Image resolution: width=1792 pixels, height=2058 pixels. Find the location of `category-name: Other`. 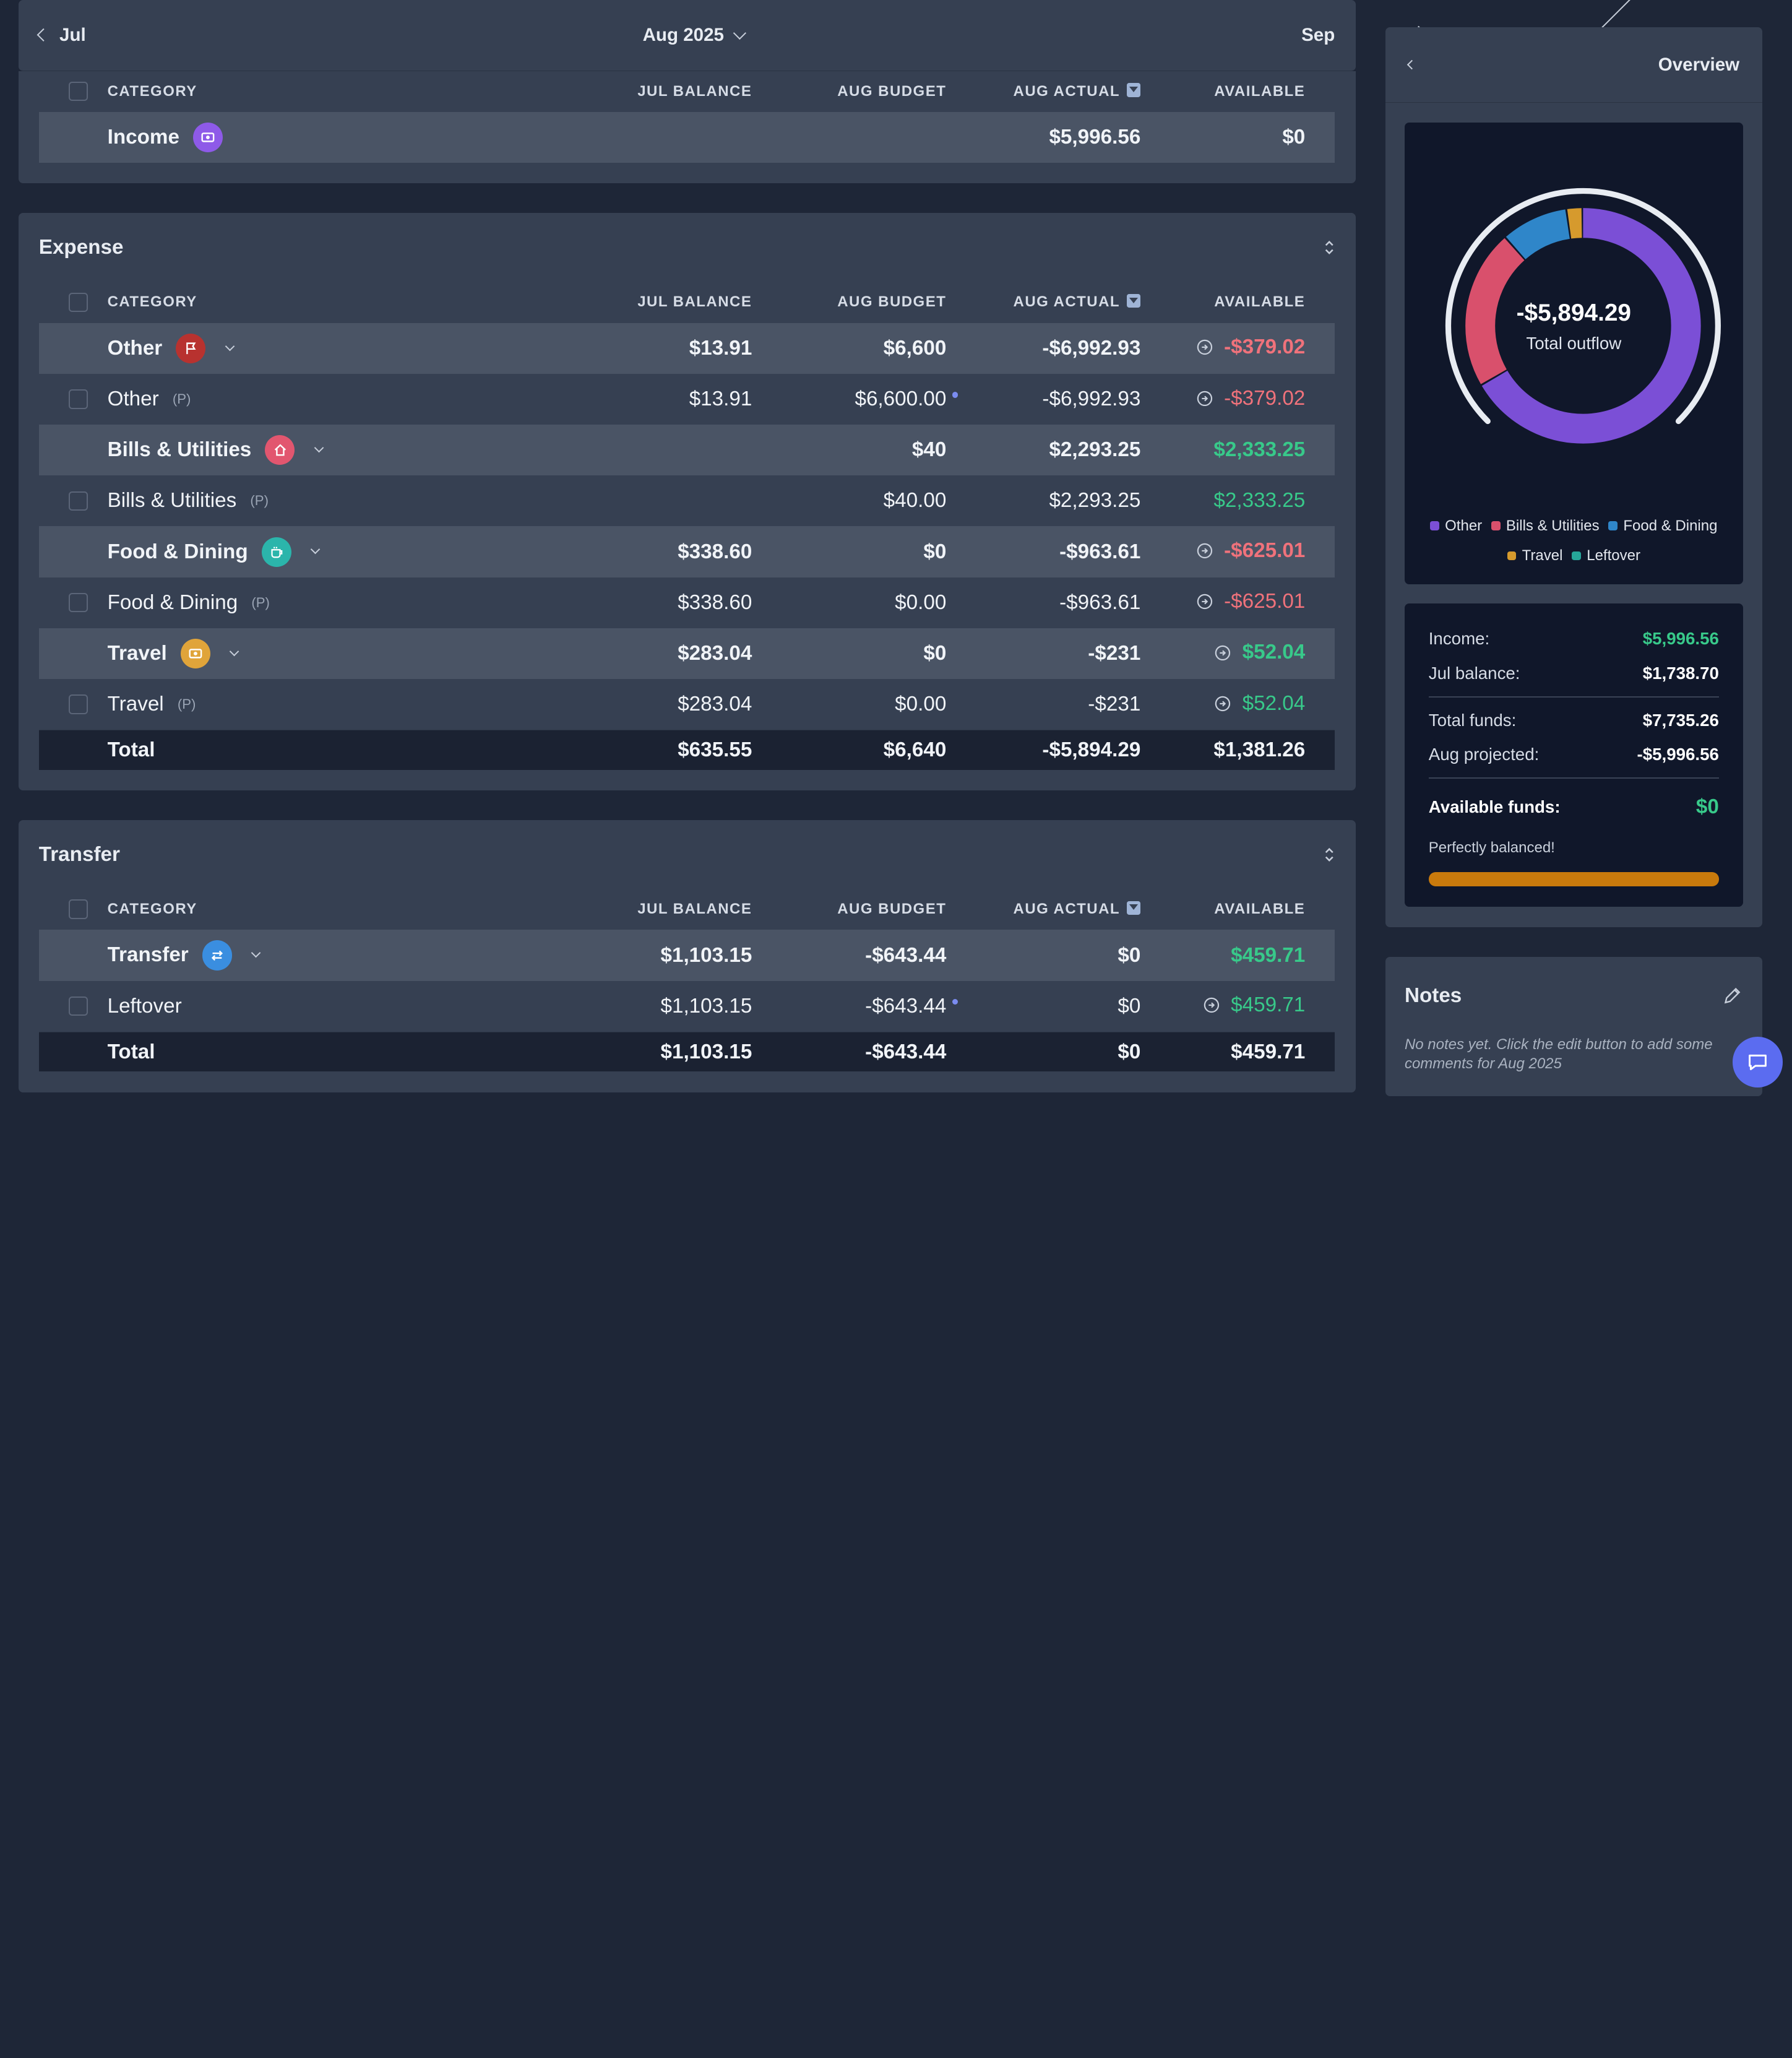

category-name: Other is located at coordinates (133, 398).